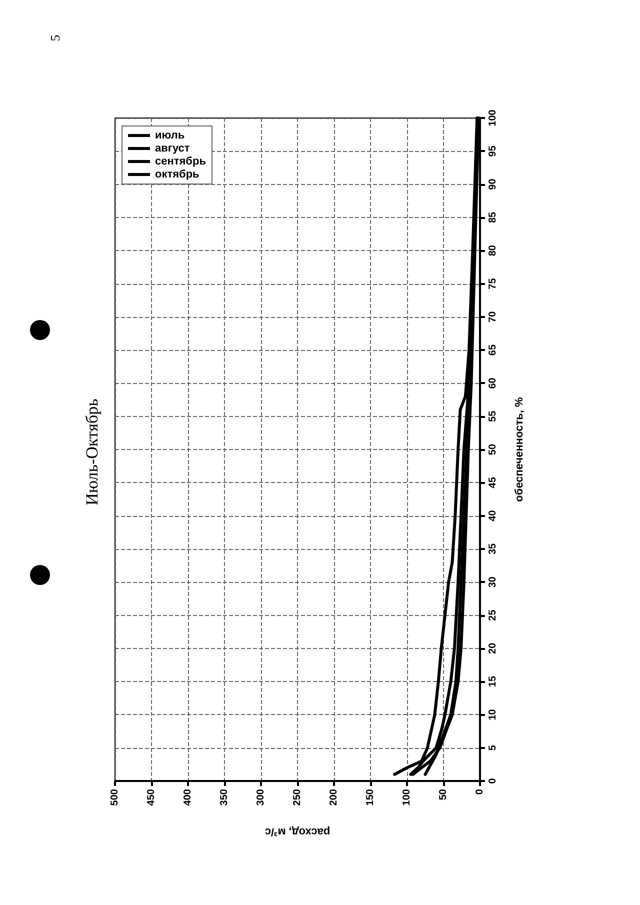  What do you see at coordinates (493, 682) in the screenshot?
I see `y-tick-label: 15` at bounding box center [493, 682].